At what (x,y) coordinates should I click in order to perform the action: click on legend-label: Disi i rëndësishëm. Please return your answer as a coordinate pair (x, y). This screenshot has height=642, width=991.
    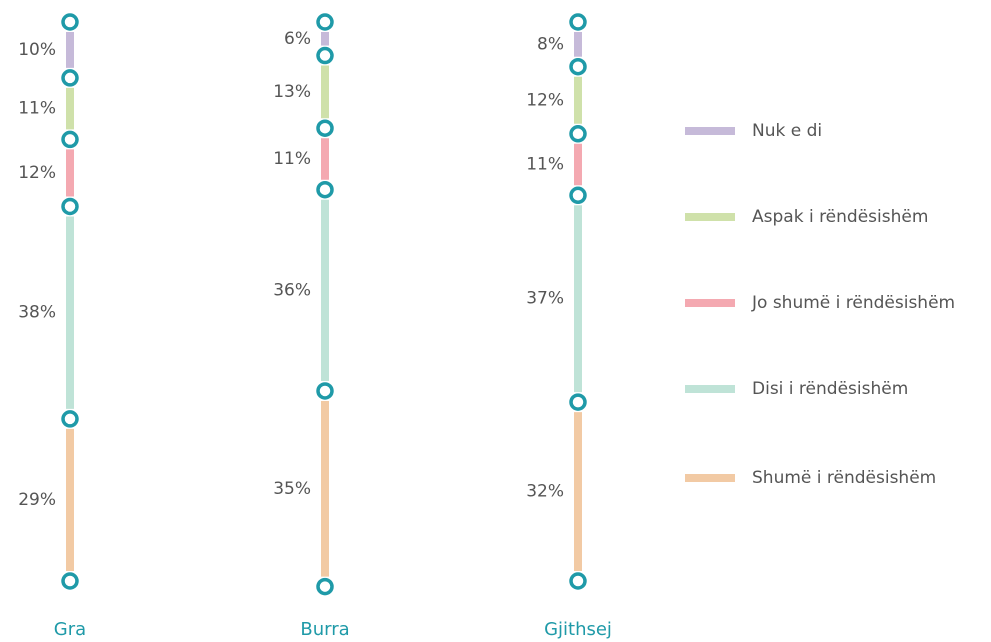
    Looking at the image, I should click on (830, 389).